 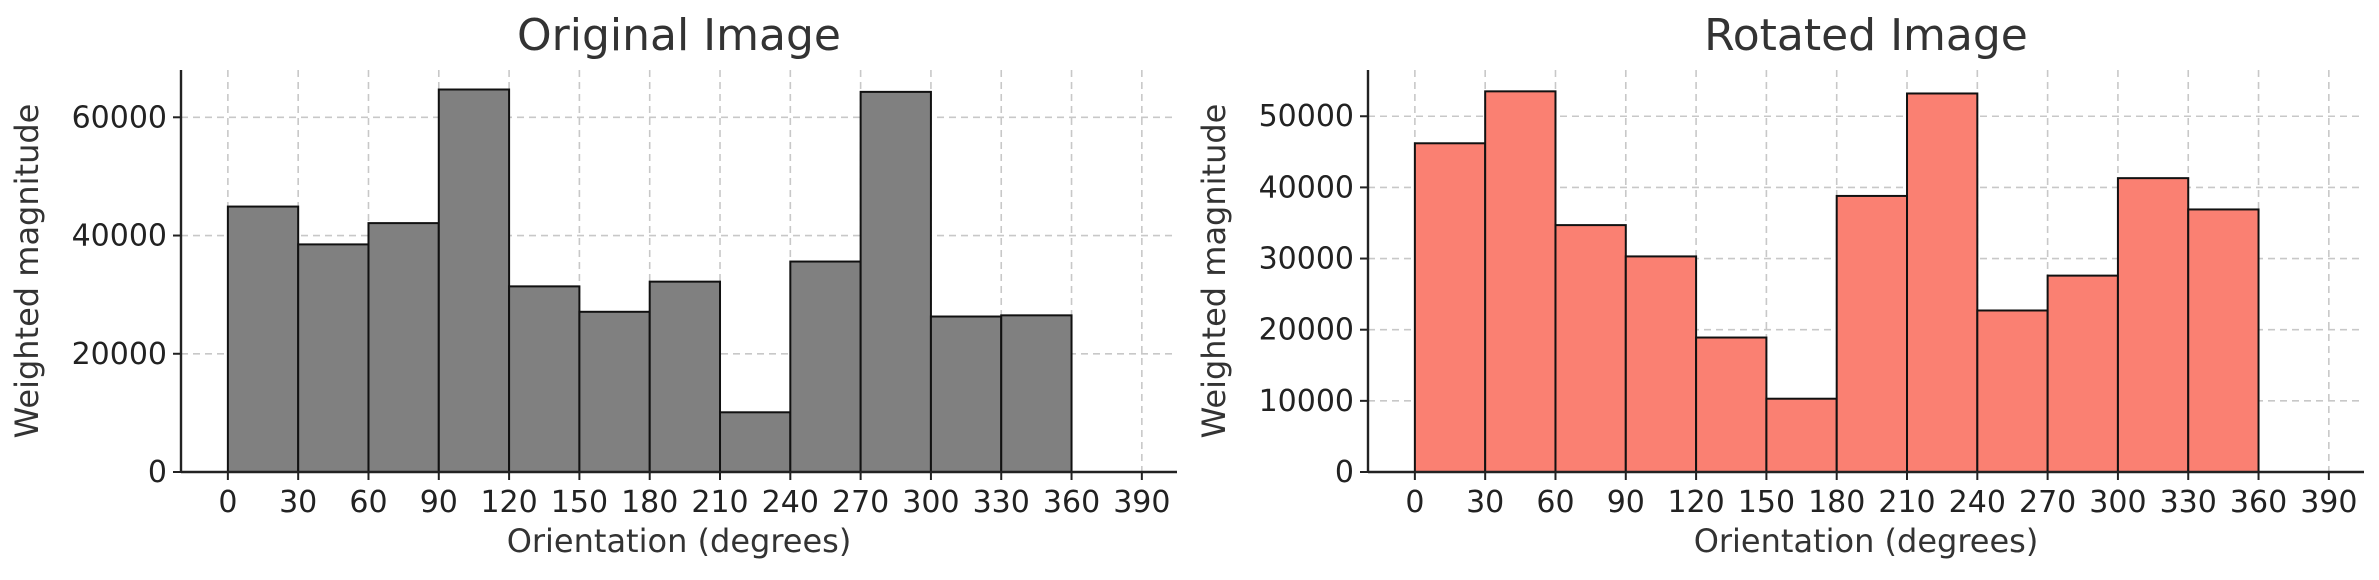 What do you see at coordinates (679, 35) in the screenshot?
I see `chart-title: Original Image` at bounding box center [679, 35].